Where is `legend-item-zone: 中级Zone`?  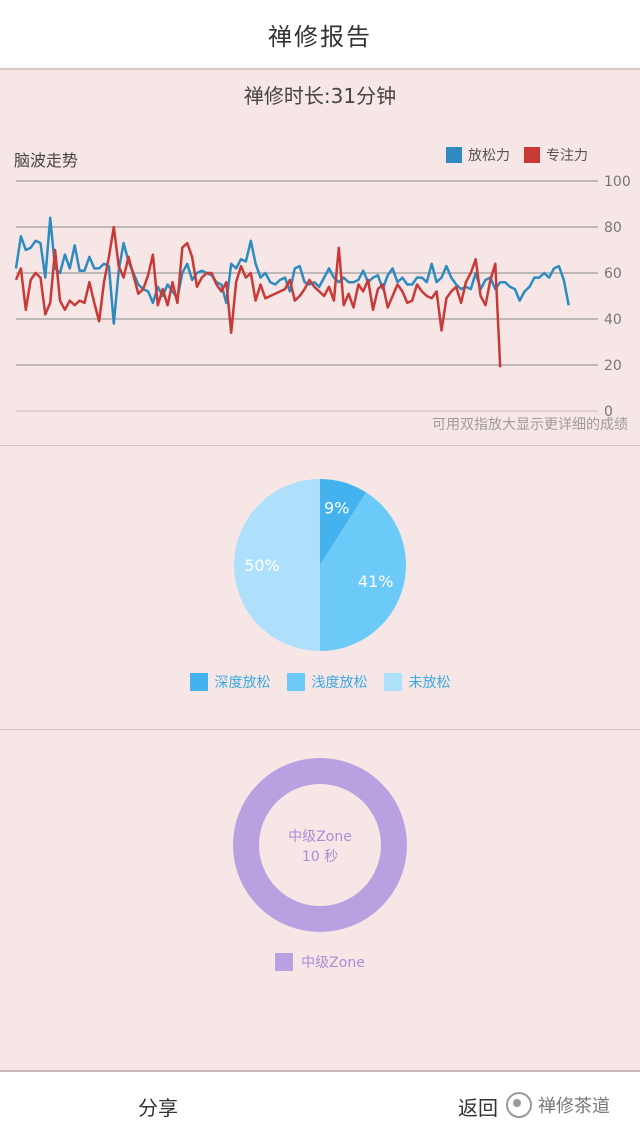
legend-item-zone: 中级Zone is located at coordinates (320, 962).